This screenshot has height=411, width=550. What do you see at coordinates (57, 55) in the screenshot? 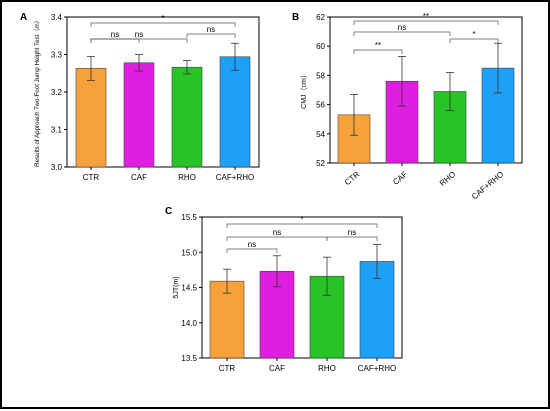
I see `y-tick-label: 3.3` at bounding box center [57, 55].